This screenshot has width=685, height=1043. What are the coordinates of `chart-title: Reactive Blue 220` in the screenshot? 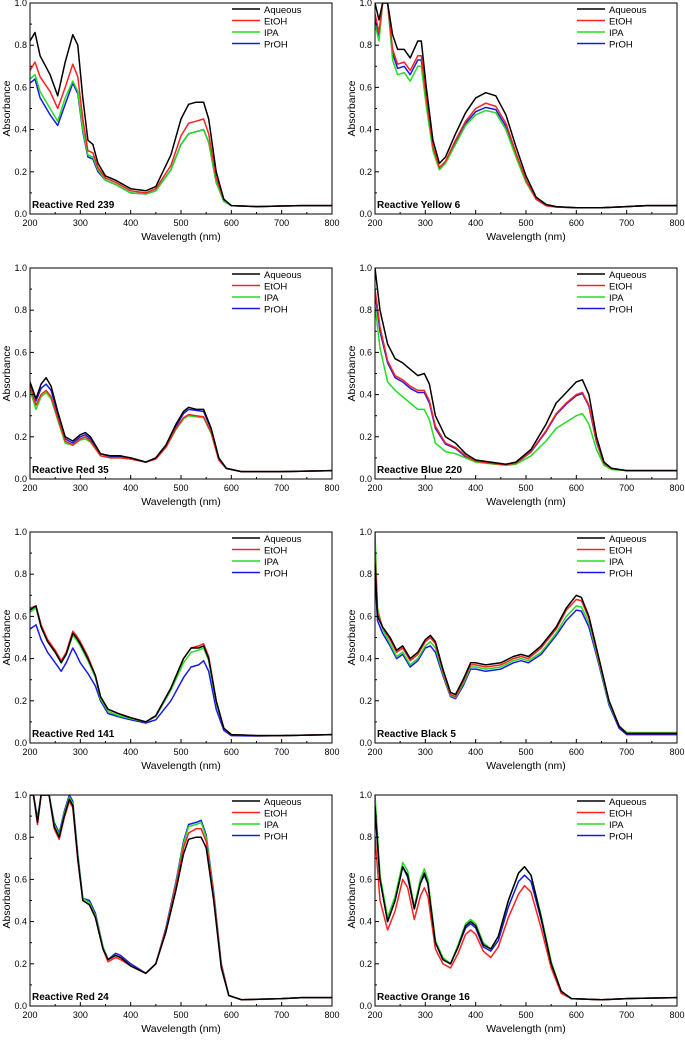 It's located at (419, 470).